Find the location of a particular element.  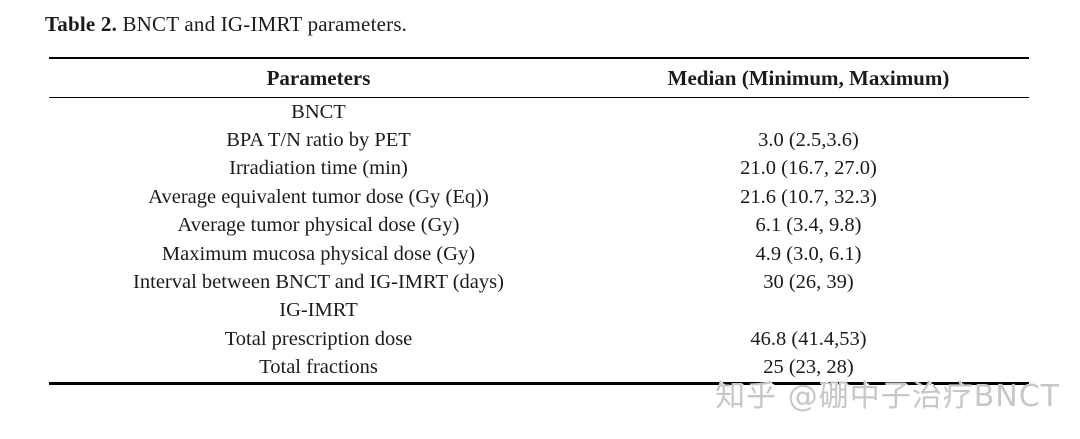

row-parameter: Maximum mucosa physical dose (Gy) is located at coordinates (318, 253).